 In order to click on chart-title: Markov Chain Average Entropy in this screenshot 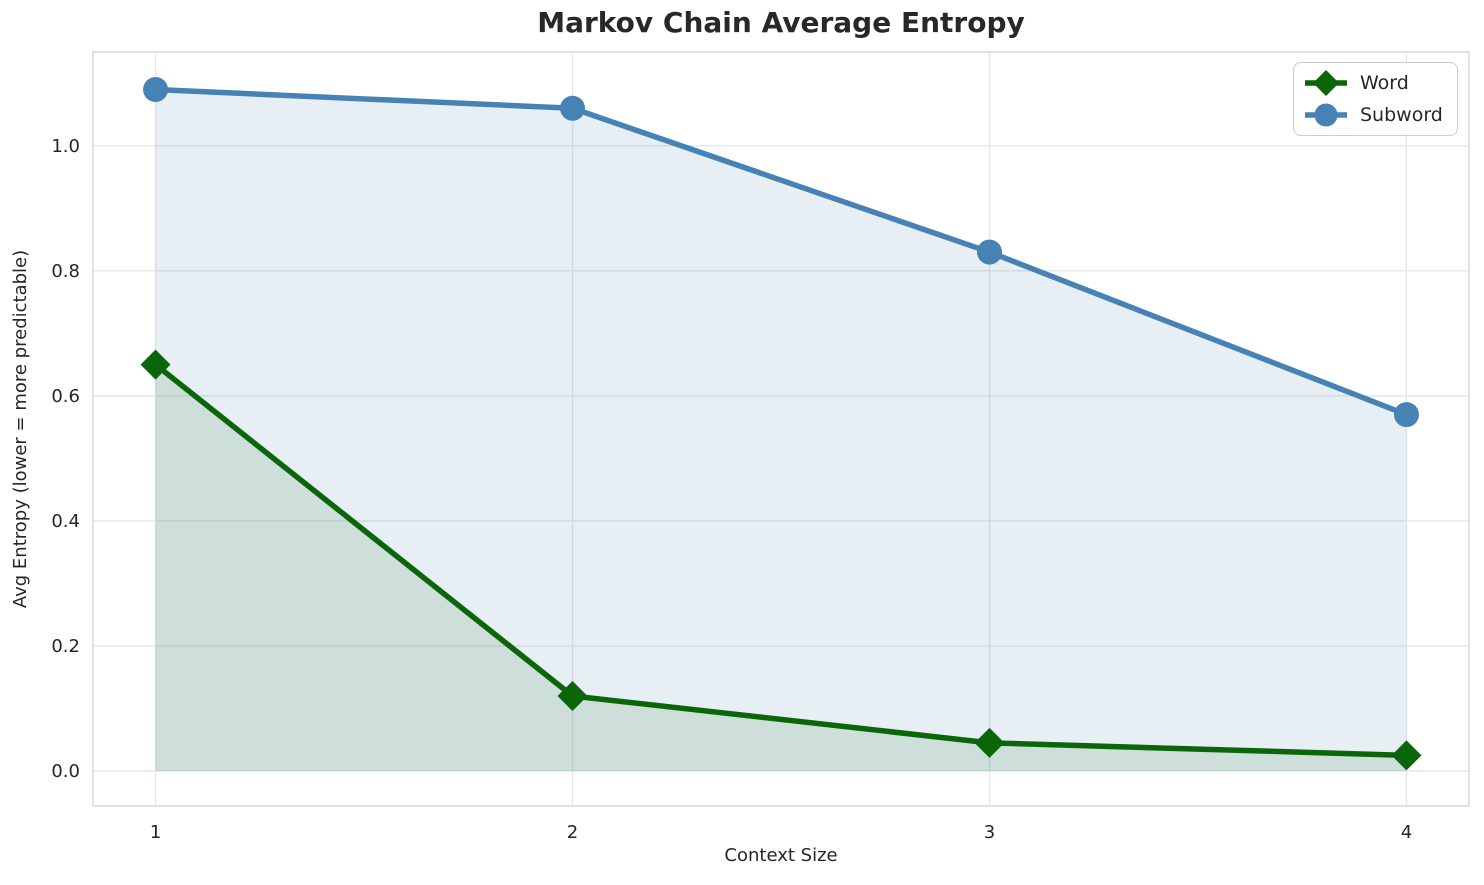, I will do `click(781, 22)`.